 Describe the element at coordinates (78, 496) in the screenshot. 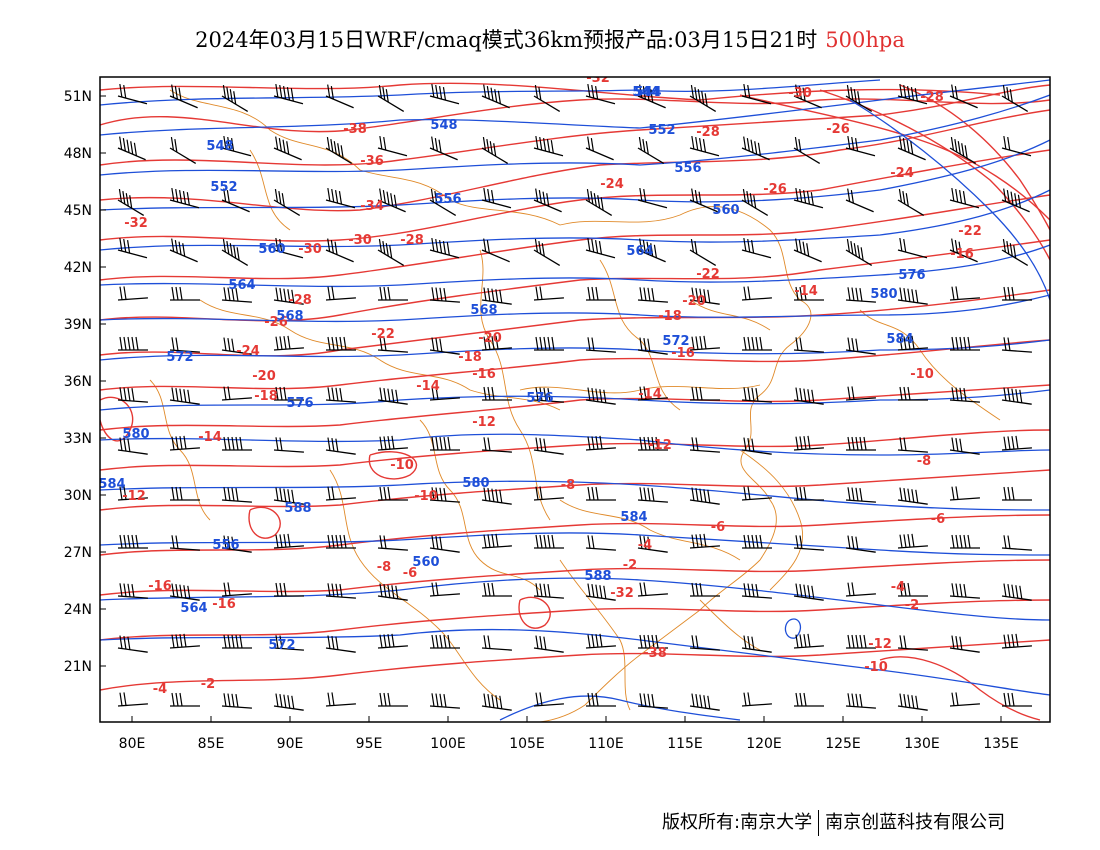

I see `lat-tick-label: 30N` at that location.